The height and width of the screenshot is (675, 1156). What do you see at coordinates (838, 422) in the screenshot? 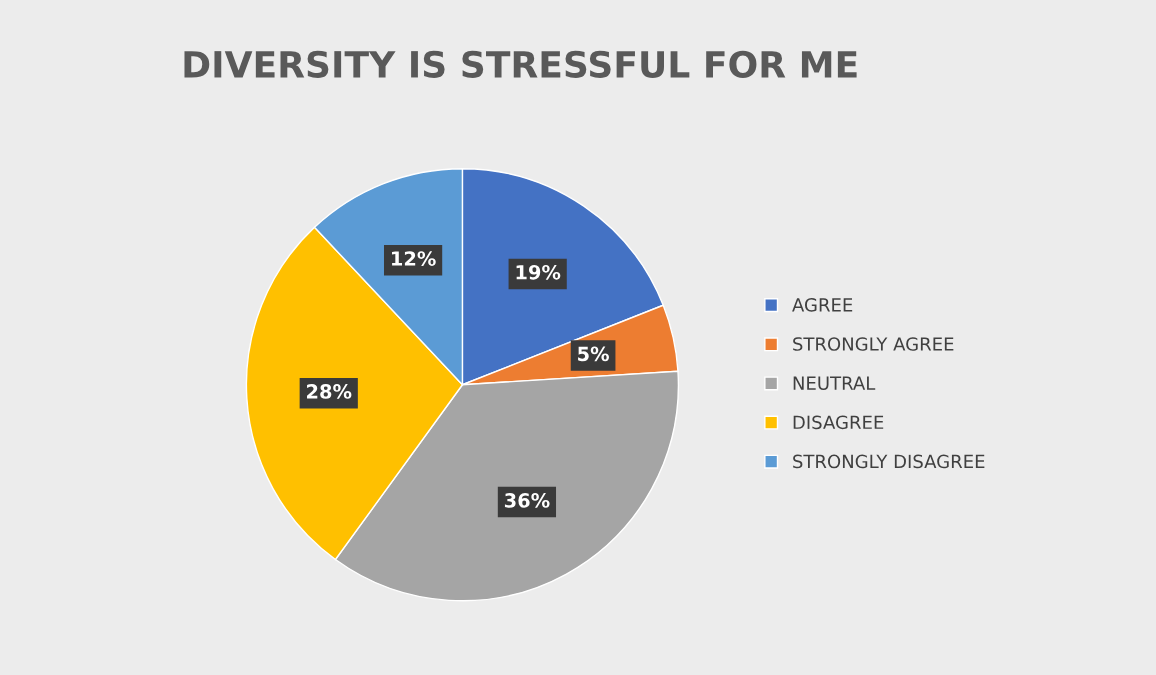
I see `legend-label: DISAGREE` at bounding box center [838, 422].